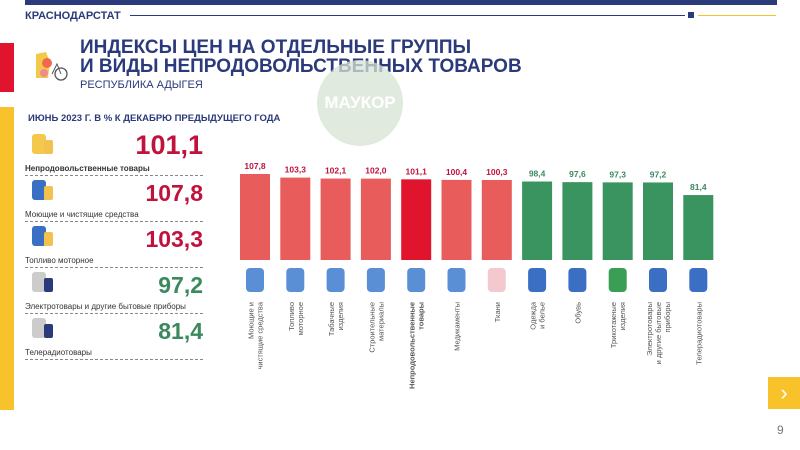 Image resolution: width=800 pixels, height=450 pixels. Describe the element at coordinates (407, 15) in the screenshot. I see `header-divider` at that location.